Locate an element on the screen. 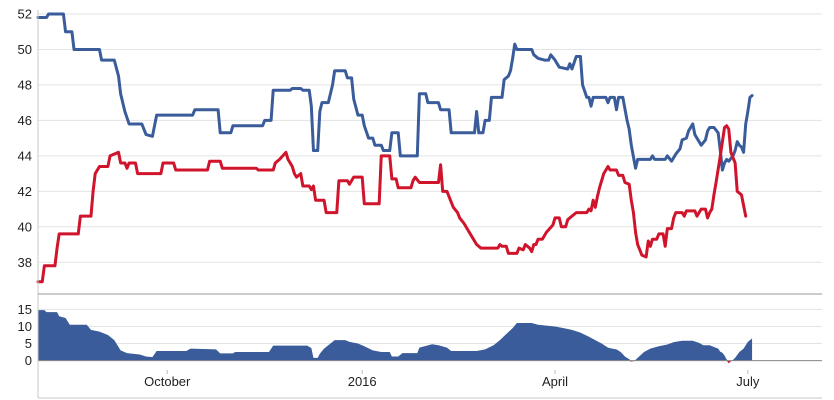 The image size is (834, 400). lead-area-series is located at coordinates (430, 337).